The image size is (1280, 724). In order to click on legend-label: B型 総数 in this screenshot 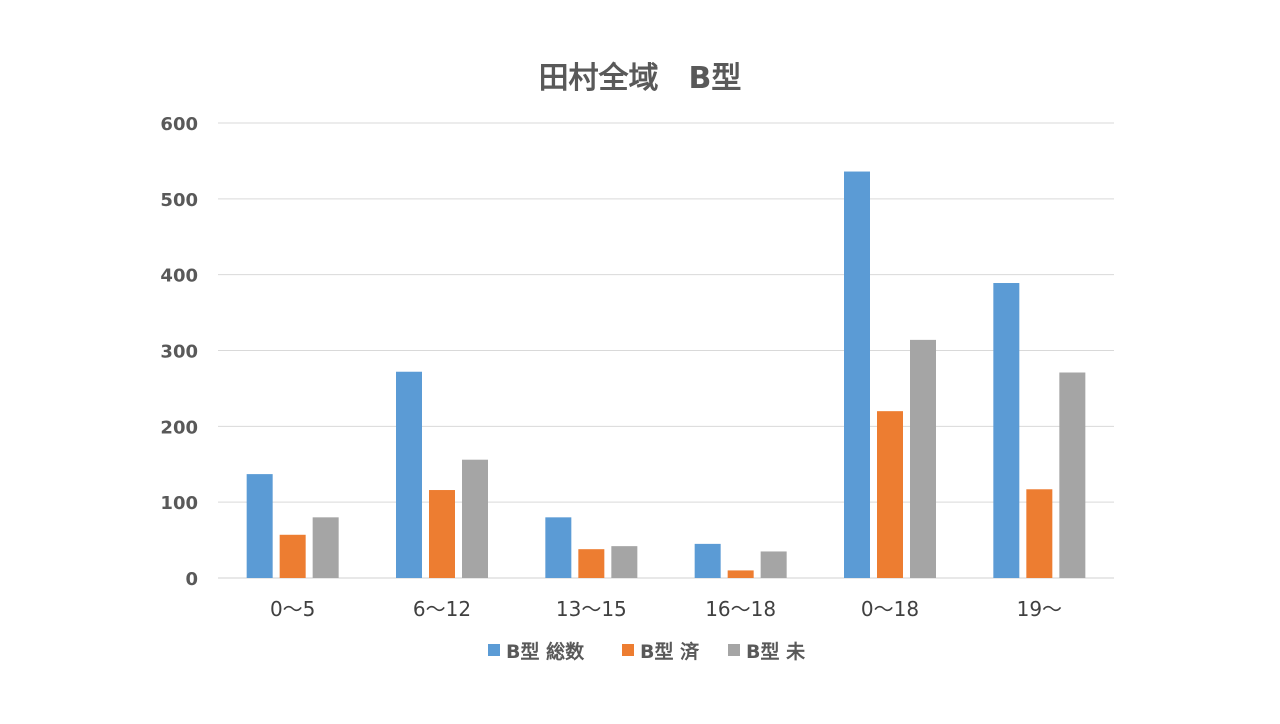, I will do `click(545, 651)`.